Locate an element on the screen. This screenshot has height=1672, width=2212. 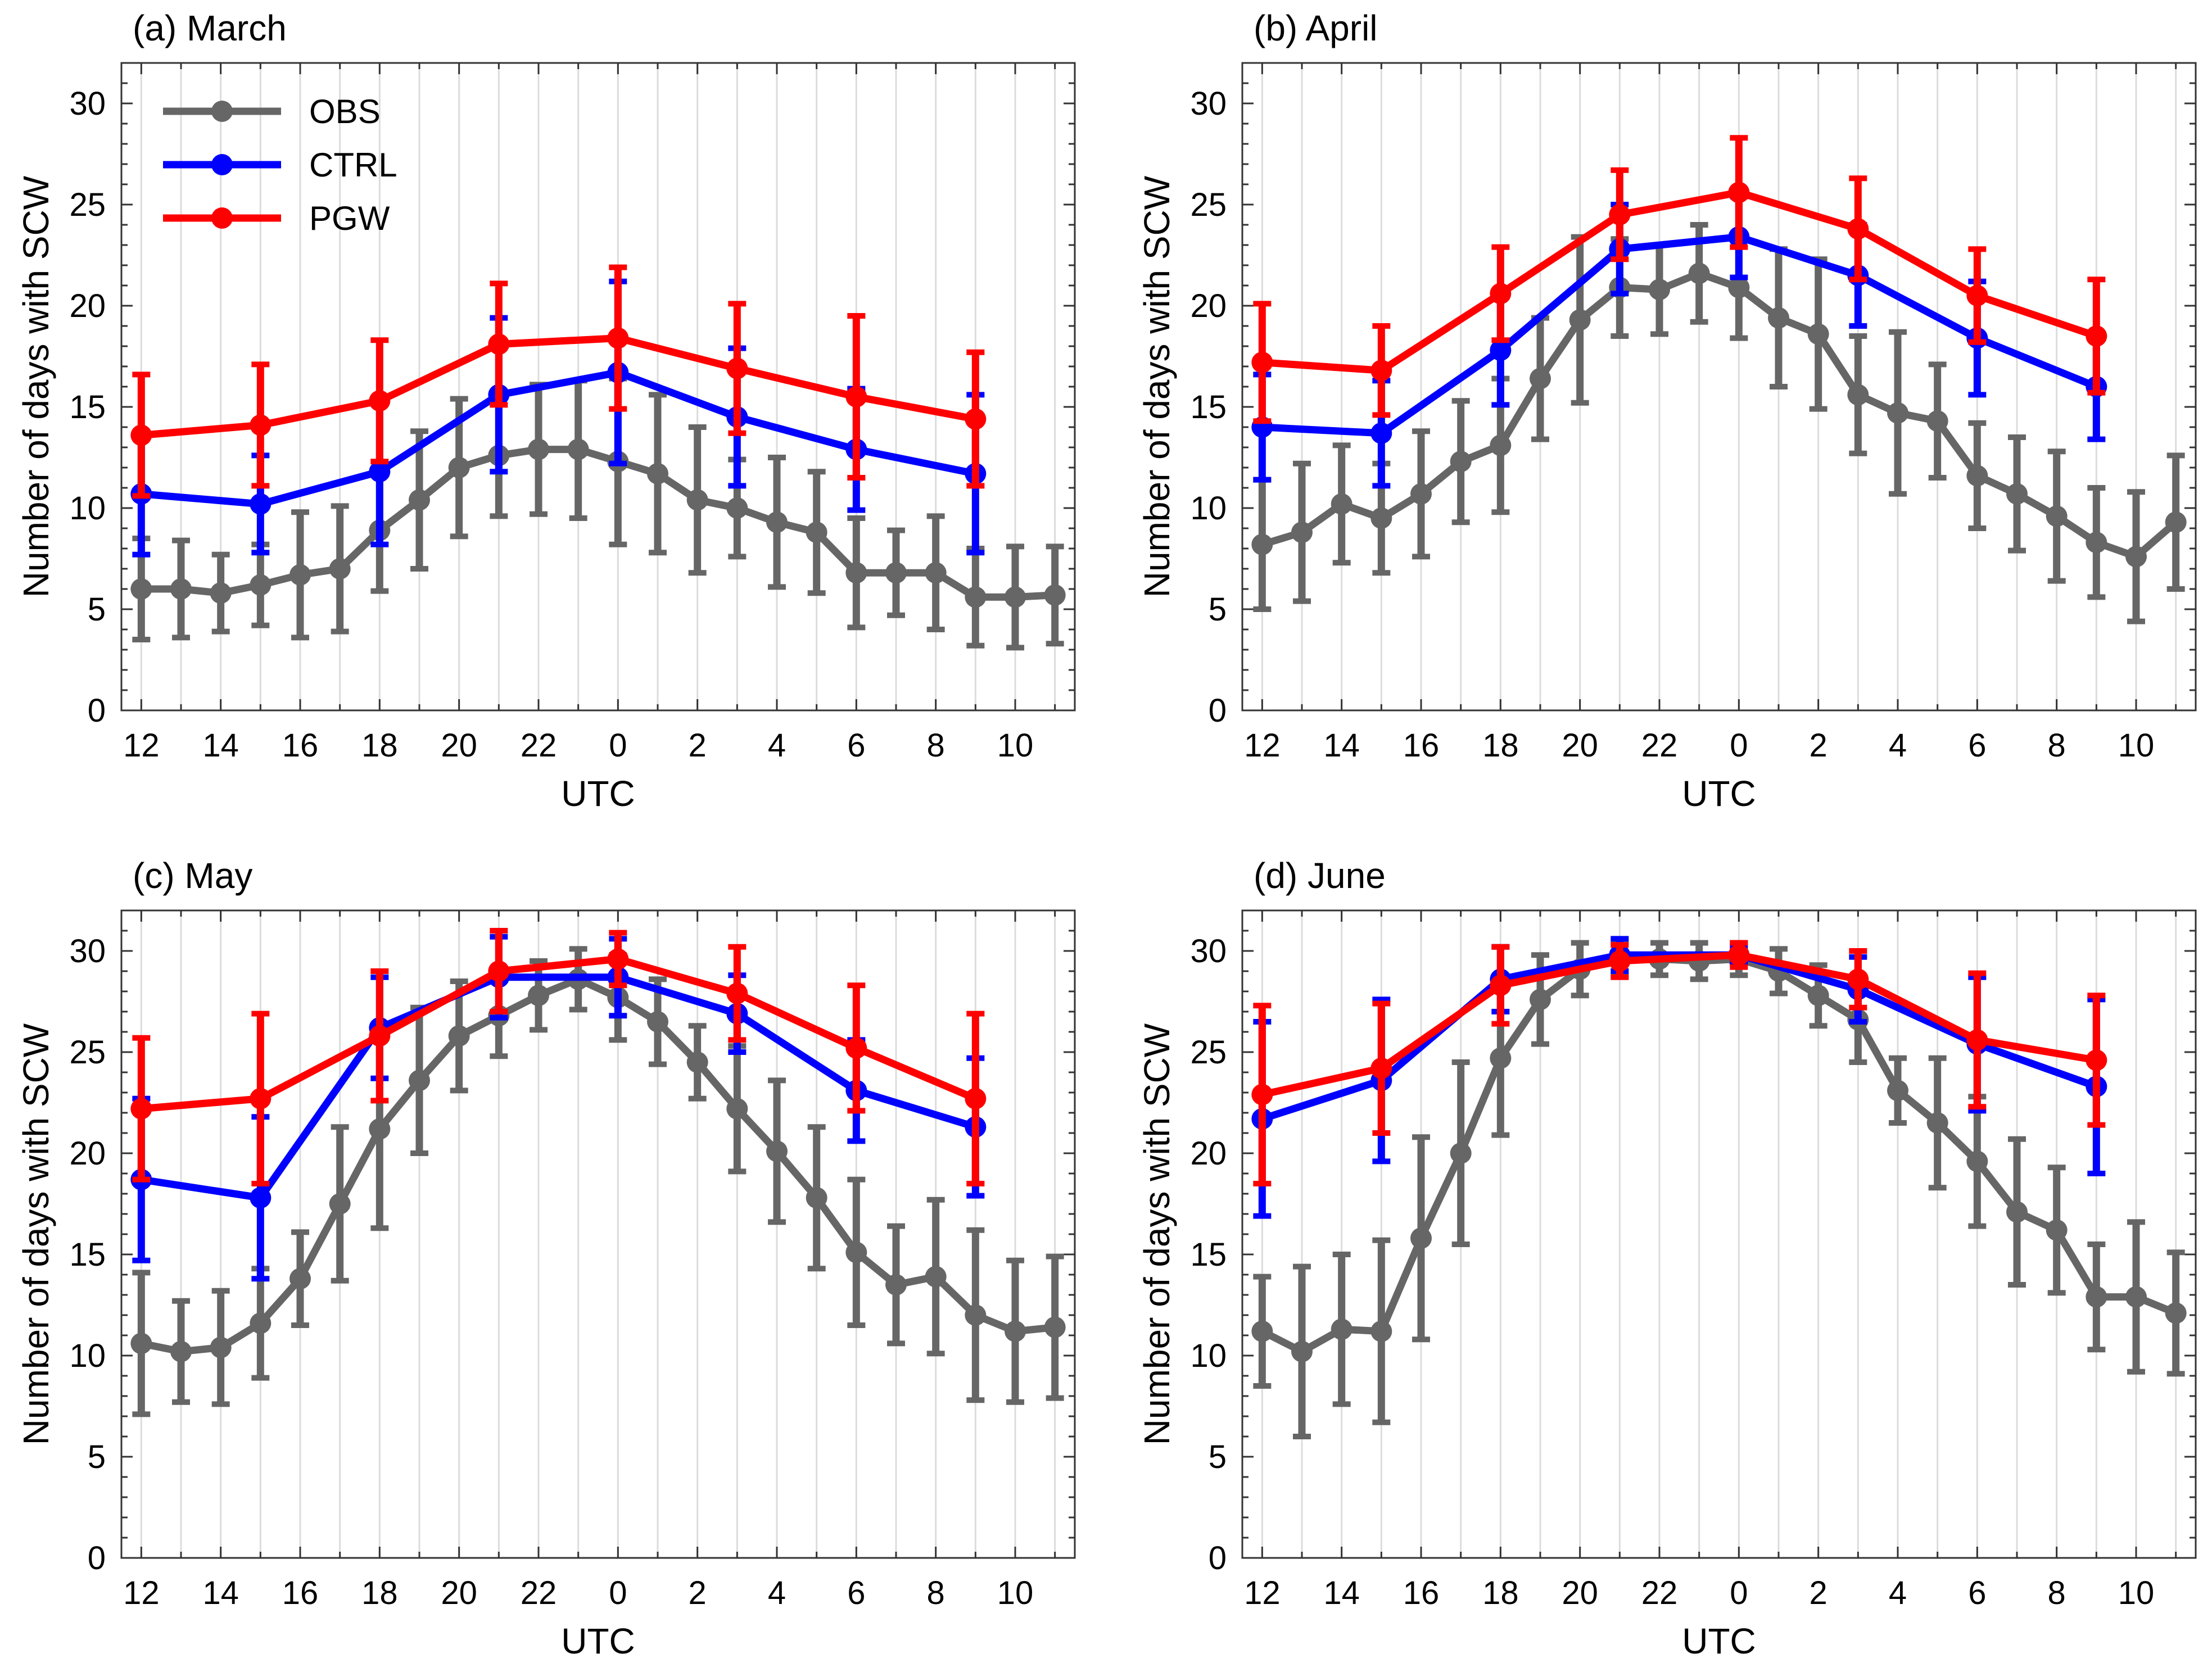
legend: OBS CTRL PGW is located at coordinates (280, 165).